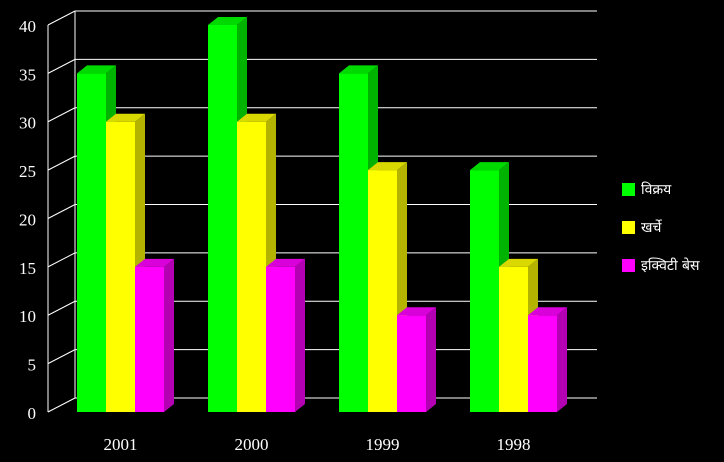  Describe the element at coordinates (27, 123) in the screenshot. I see `y-tick-label: 30` at that location.